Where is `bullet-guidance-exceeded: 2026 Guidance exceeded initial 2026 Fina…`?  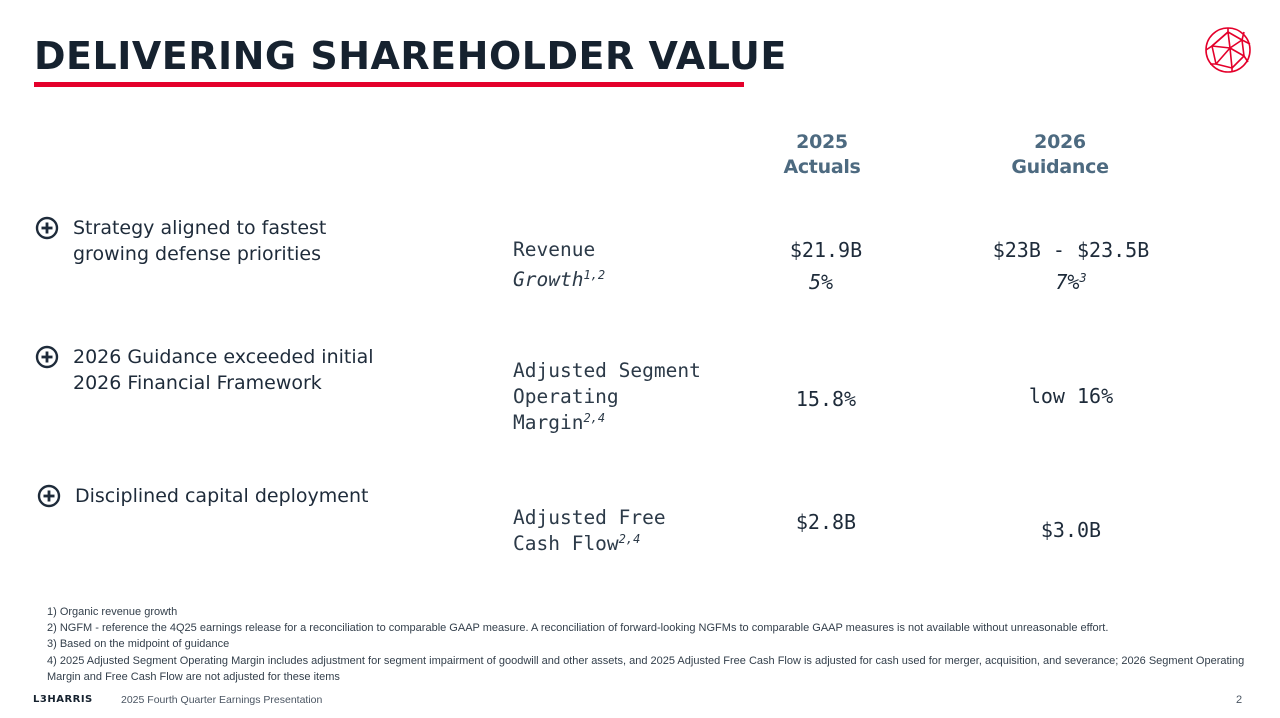
bullet-guidance-exceeded: 2026 Guidance exceeded initial 2026 Fina… is located at coordinates (219, 370).